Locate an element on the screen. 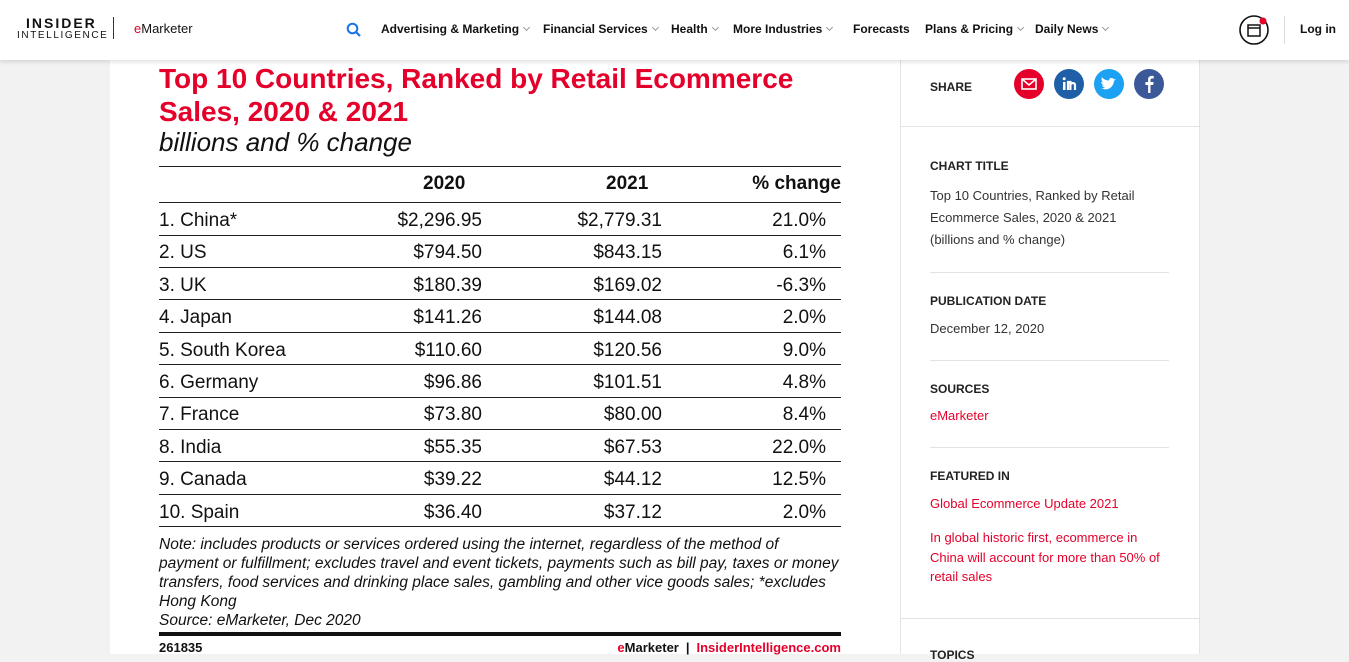  nav-label: Health is located at coordinates (689, 29).